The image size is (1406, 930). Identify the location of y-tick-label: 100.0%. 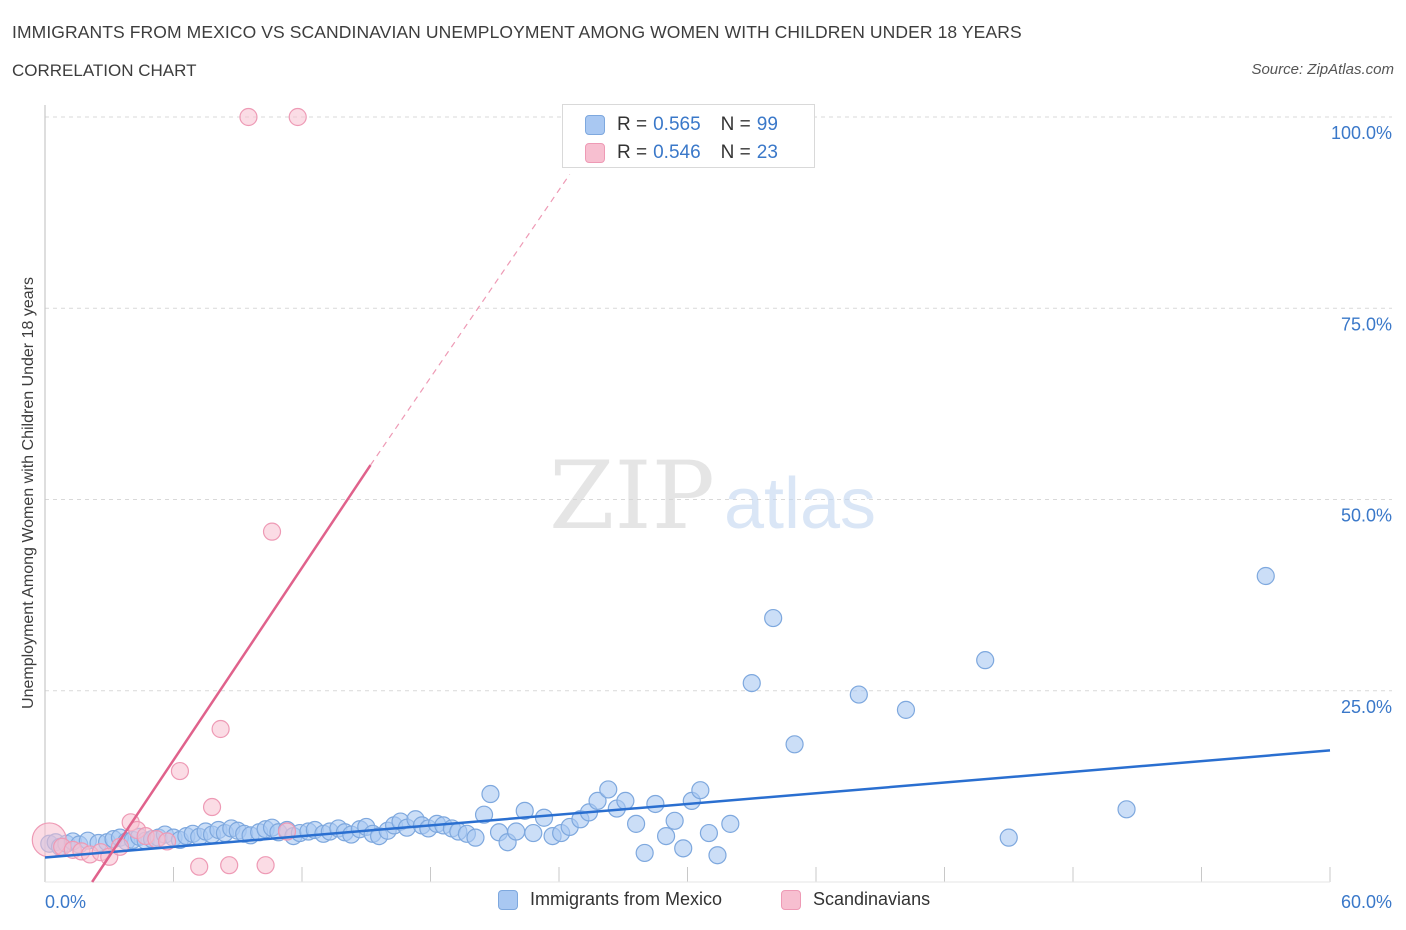
(1361, 133).